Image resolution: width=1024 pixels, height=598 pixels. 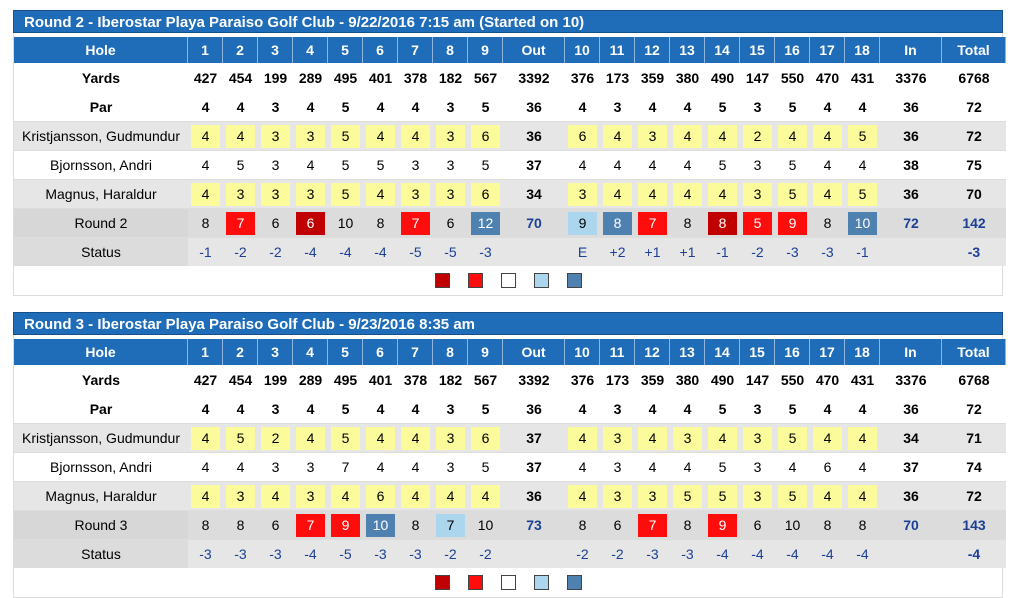 What do you see at coordinates (205, 77) in the screenshot?
I see `yards-row-cell: 427` at bounding box center [205, 77].